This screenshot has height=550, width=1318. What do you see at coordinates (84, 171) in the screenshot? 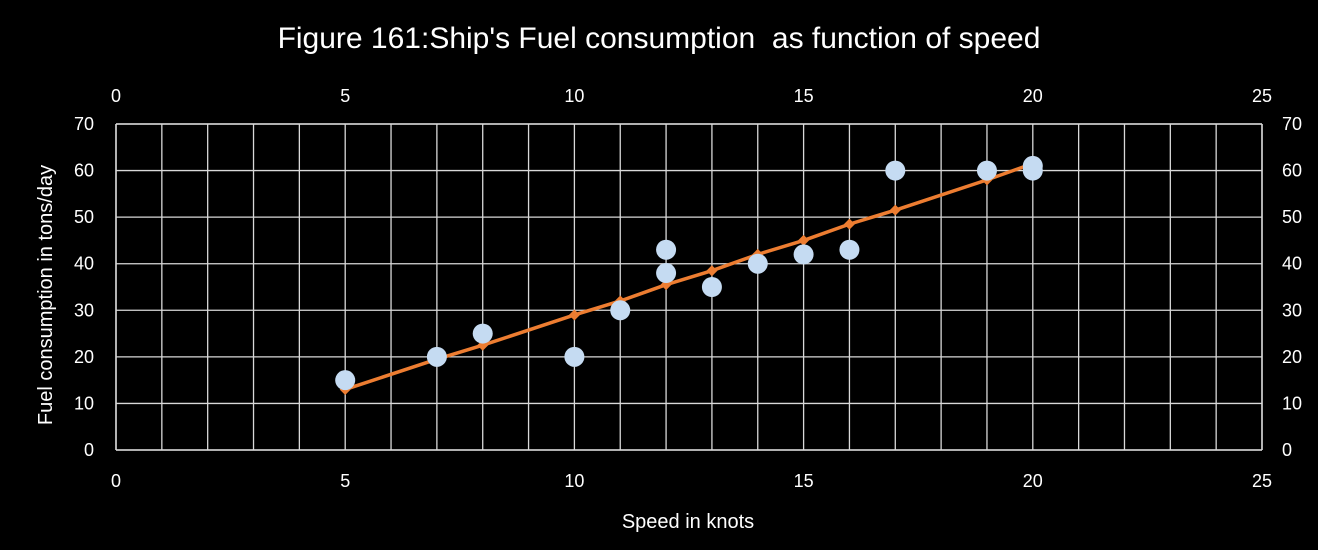
I see `y-tick-label: 60` at bounding box center [84, 171].